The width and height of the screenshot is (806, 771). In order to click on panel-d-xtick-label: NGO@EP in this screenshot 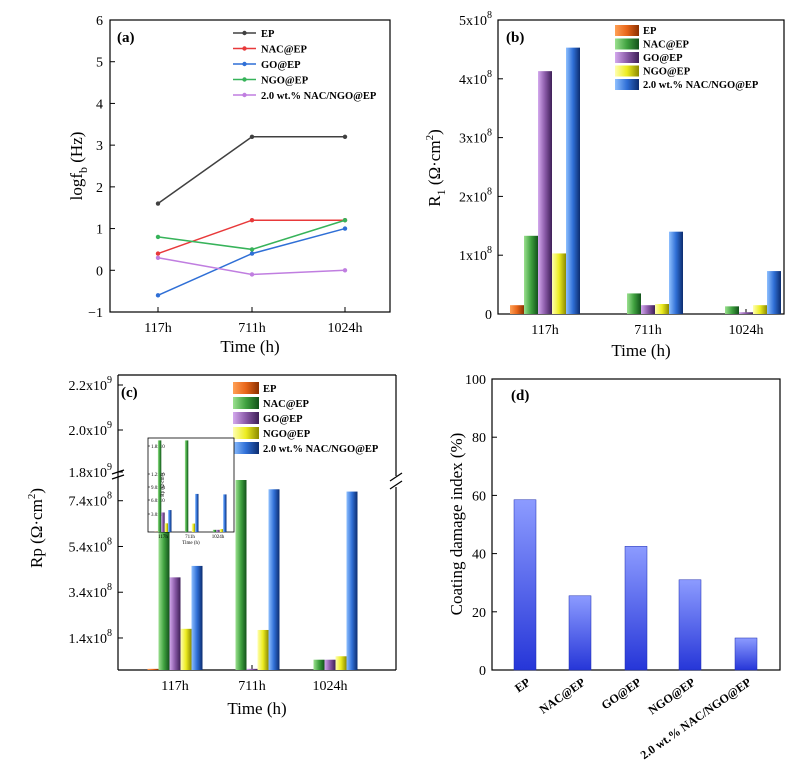, I will do `click(672, 696)`.